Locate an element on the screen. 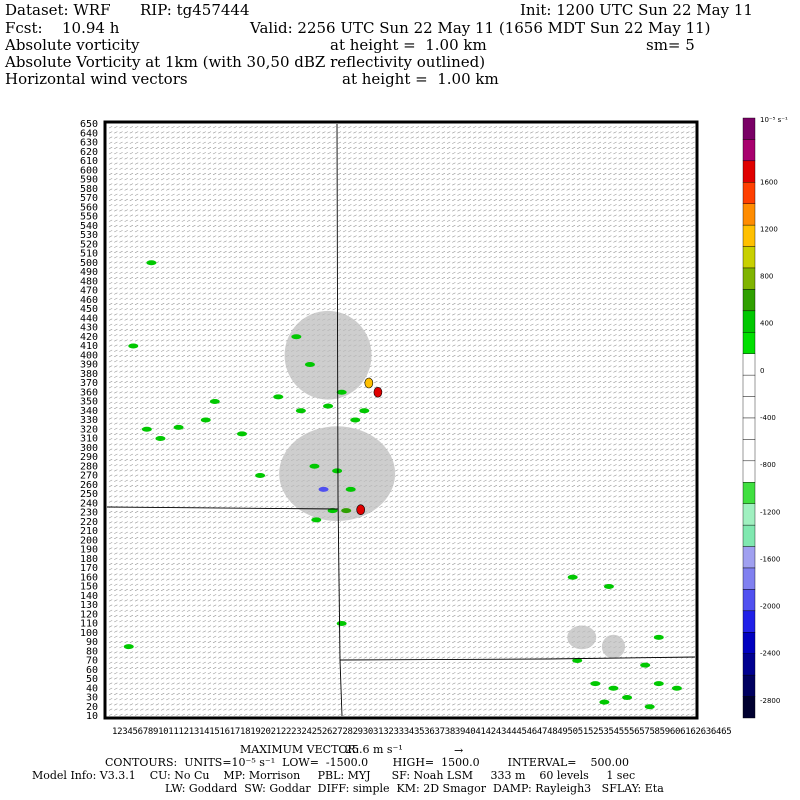 The height and width of the screenshot is (800, 800). y-tick-label: 240 is located at coordinates (89, 503).